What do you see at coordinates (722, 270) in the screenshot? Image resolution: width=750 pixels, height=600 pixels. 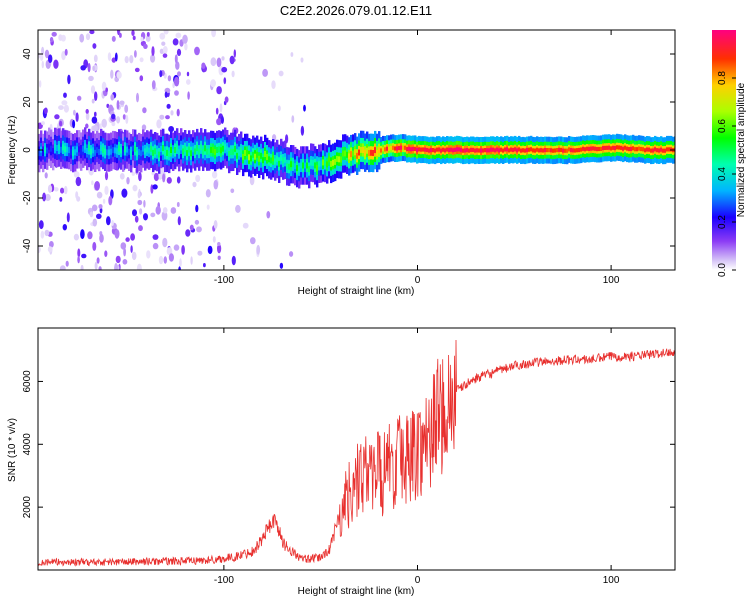 I see `colorbar-tick-label: 0.0` at bounding box center [722, 270].